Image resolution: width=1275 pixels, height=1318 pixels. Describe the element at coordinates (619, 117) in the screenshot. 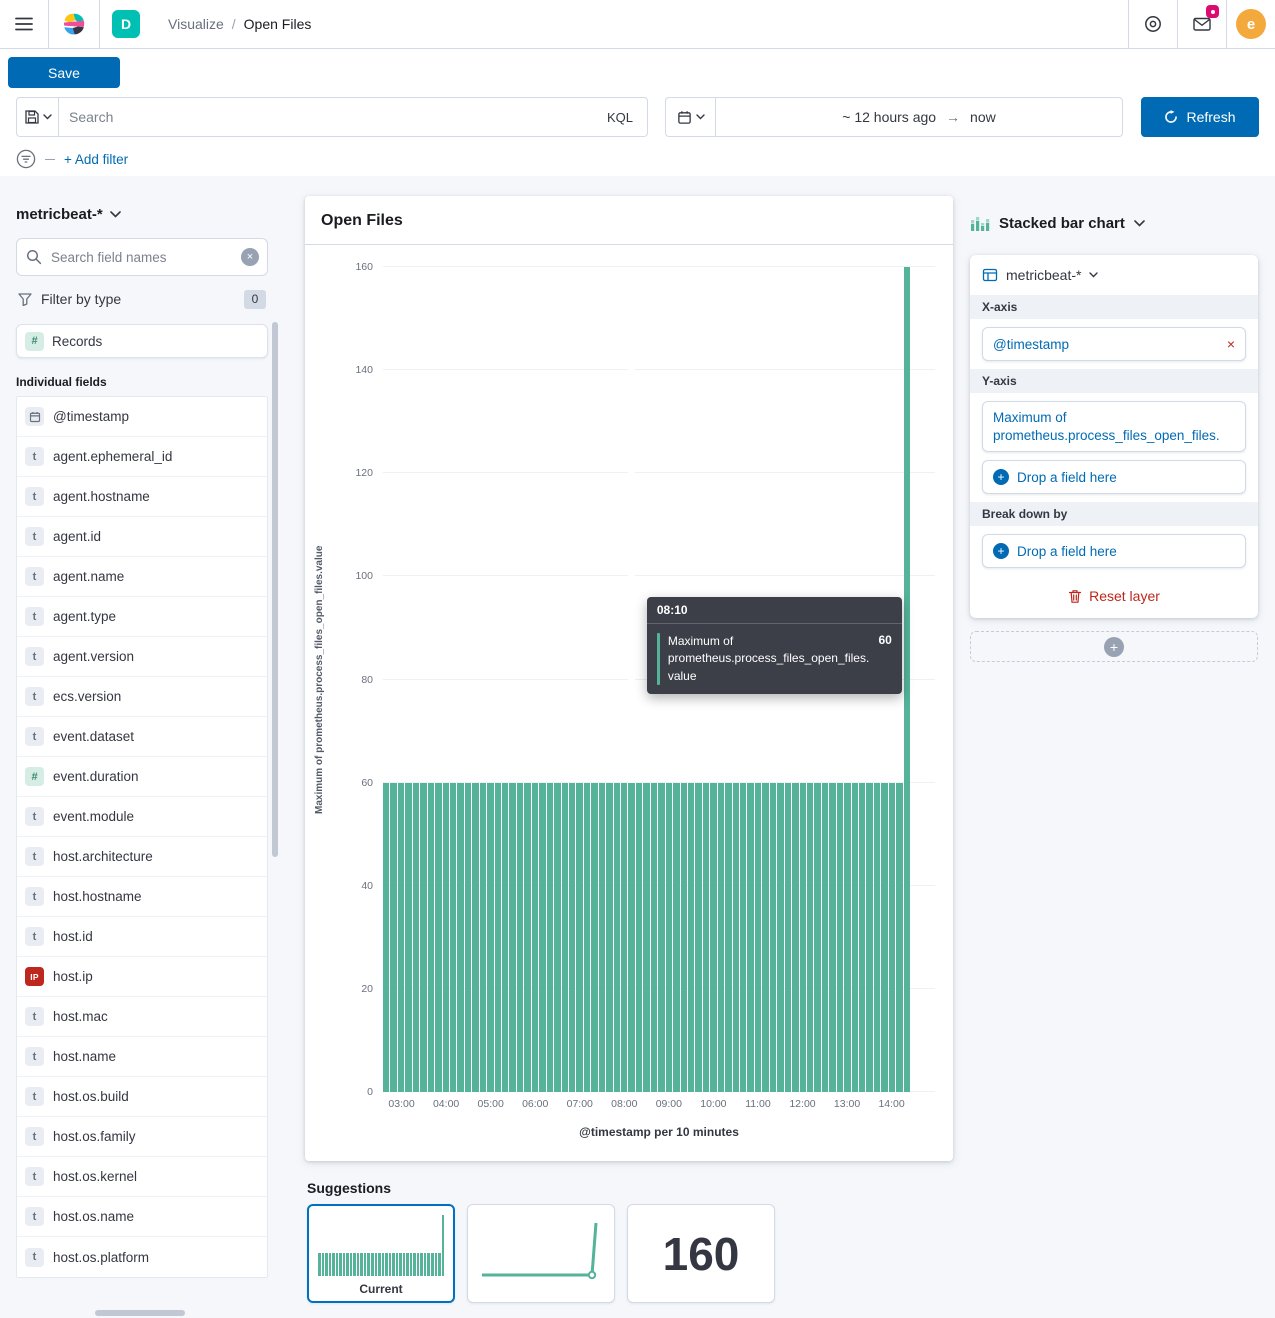

I see `kql-language-button: KQL` at that location.